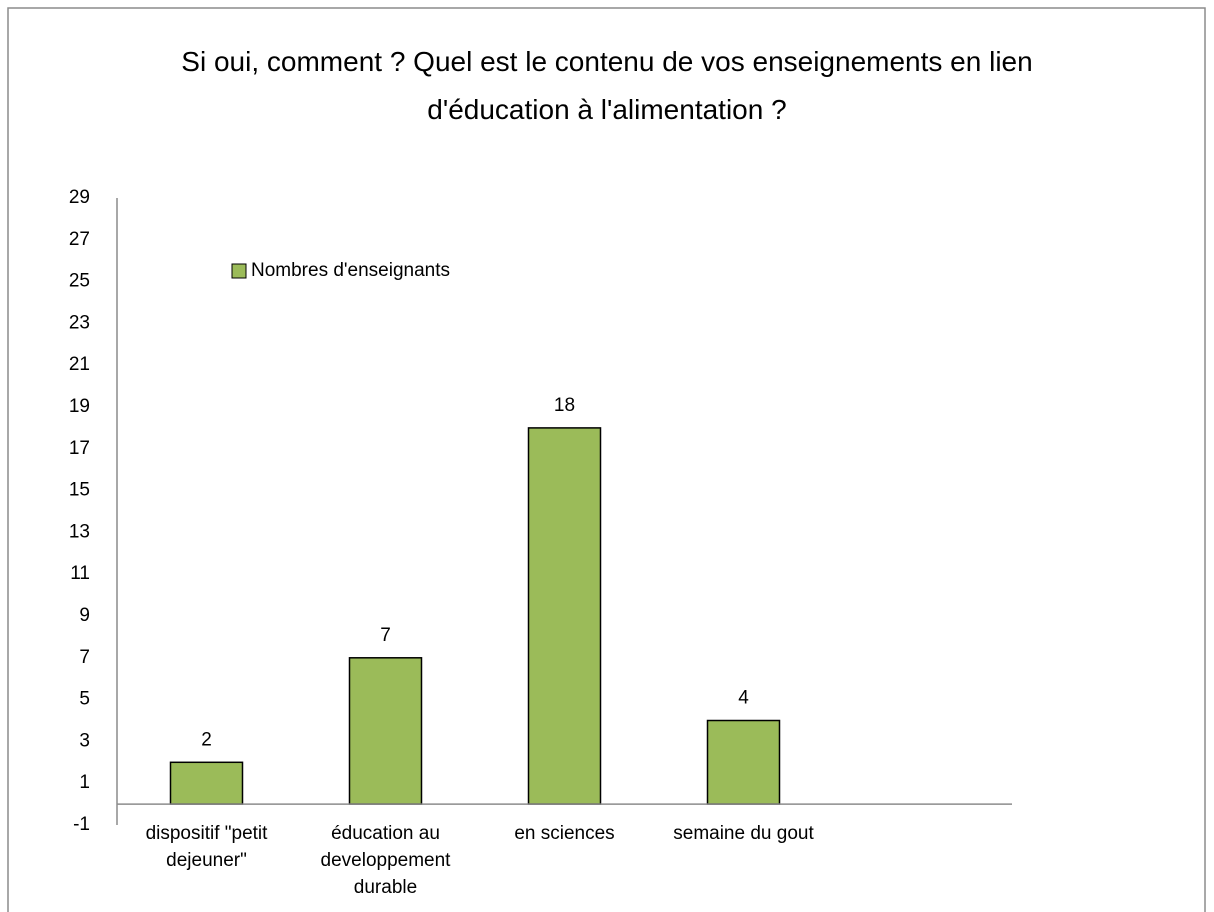  I want to click on y-tick-label: 3, so click(84, 740).